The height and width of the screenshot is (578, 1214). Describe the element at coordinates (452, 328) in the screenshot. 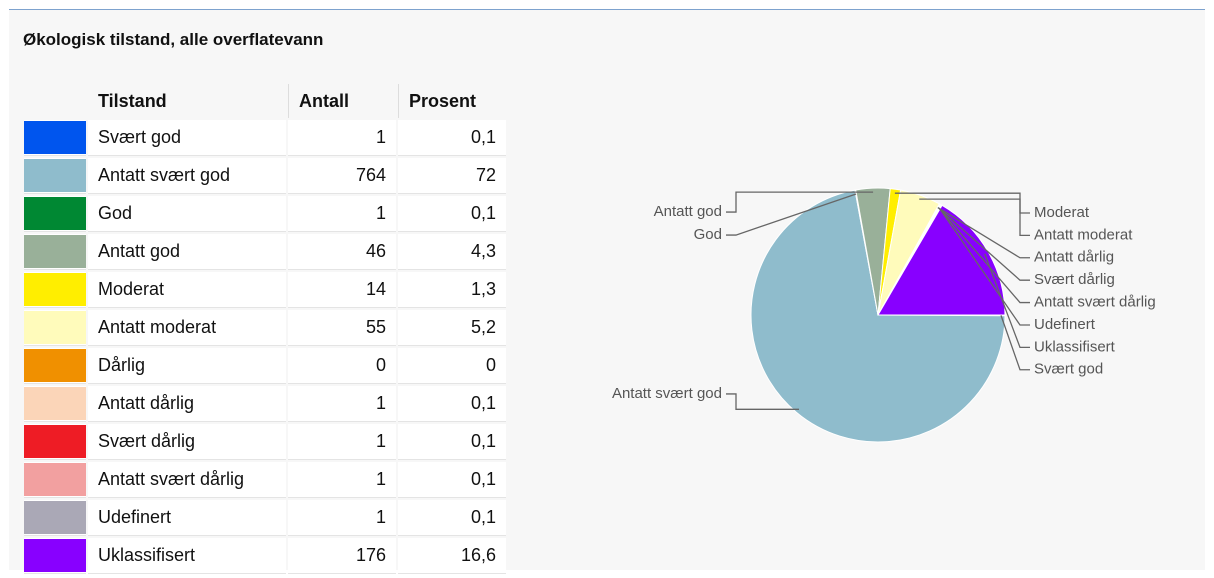

I see `percent-cell: 5,2` at that location.